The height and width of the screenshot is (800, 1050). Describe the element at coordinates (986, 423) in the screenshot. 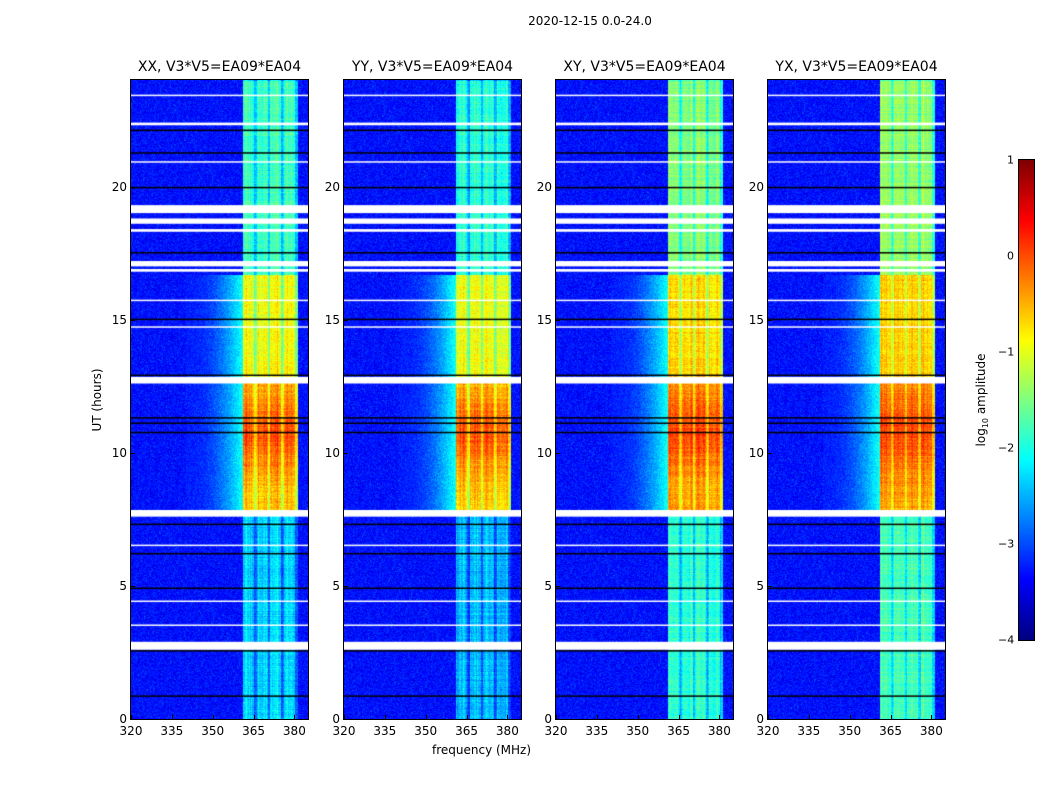

I see `colorbar-label-sub: 10` at that location.